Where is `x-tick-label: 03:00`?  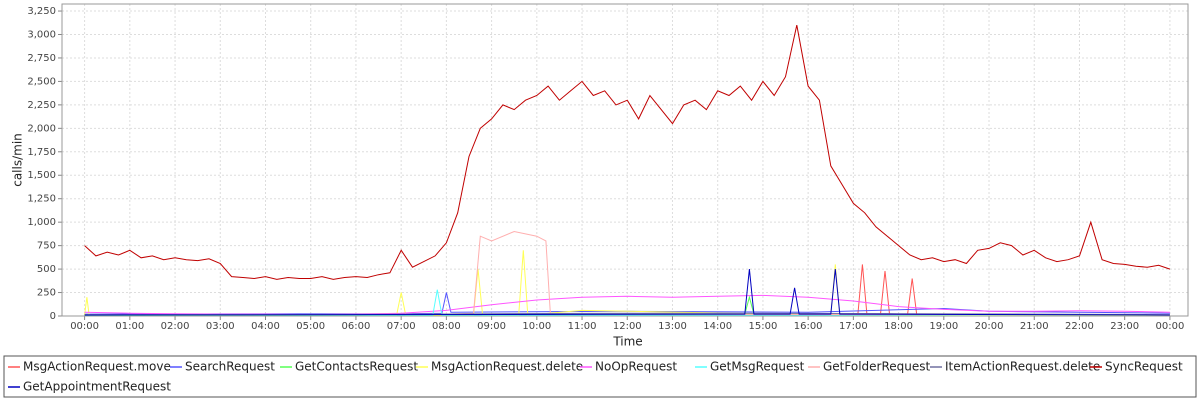
x-tick-label: 03:00 is located at coordinates (220, 326).